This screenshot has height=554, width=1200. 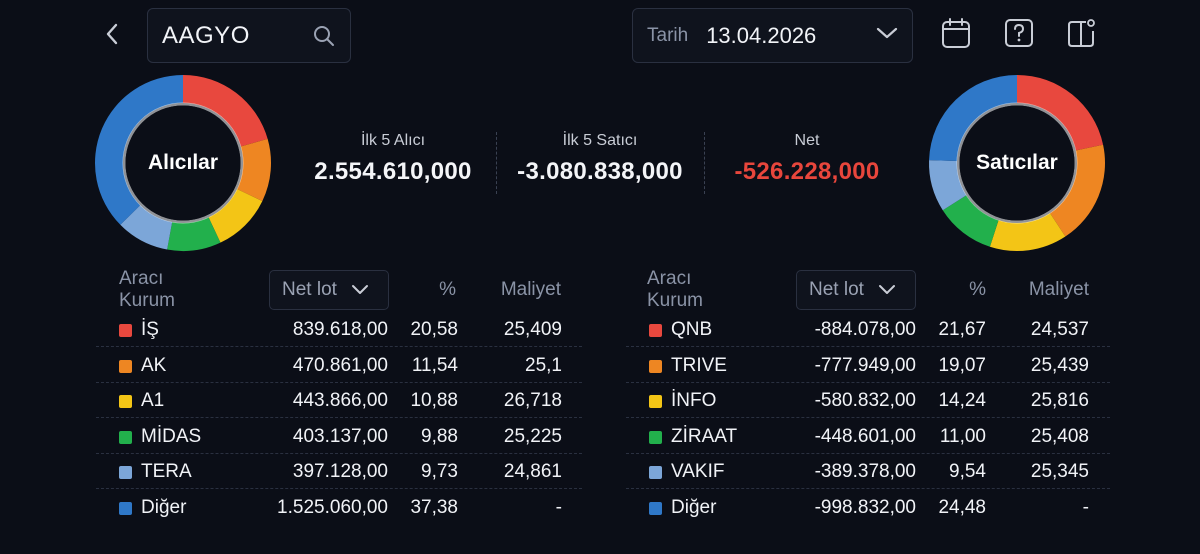 I want to click on header-broker: Aracı Kurum, so click(x=675, y=289).